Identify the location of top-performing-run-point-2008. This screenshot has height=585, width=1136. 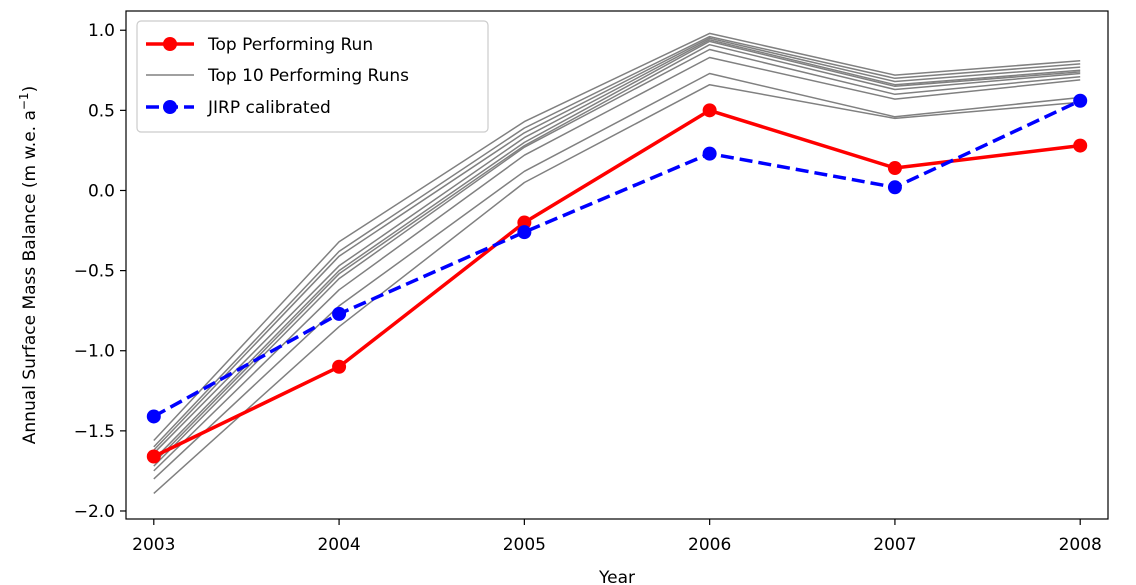
(1080, 145).